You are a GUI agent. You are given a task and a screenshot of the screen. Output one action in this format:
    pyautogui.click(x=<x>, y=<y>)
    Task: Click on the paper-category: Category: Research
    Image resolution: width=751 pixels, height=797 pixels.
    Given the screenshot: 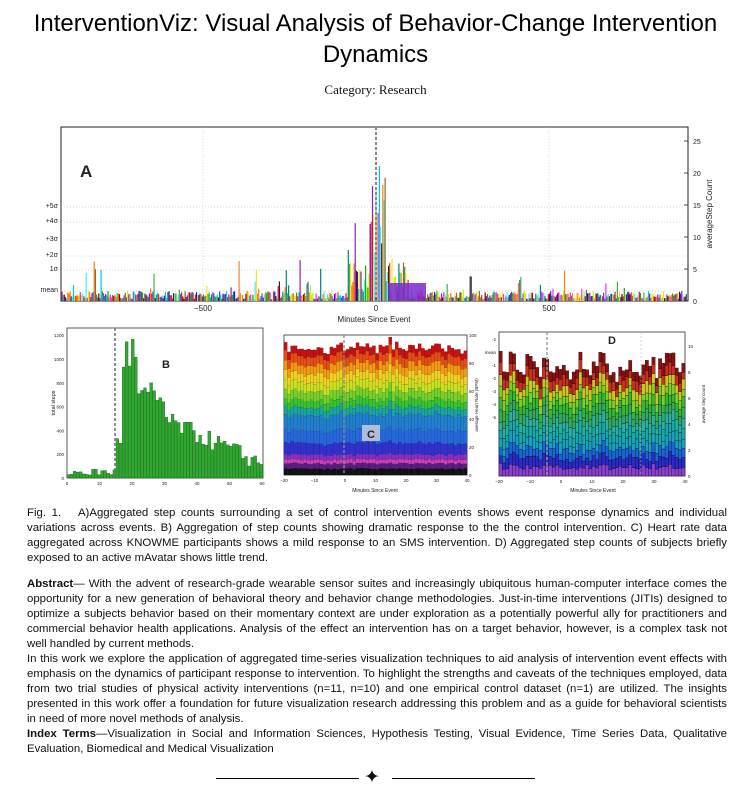 What is the action you would take?
    pyautogui.click(x=375, y=89)
    